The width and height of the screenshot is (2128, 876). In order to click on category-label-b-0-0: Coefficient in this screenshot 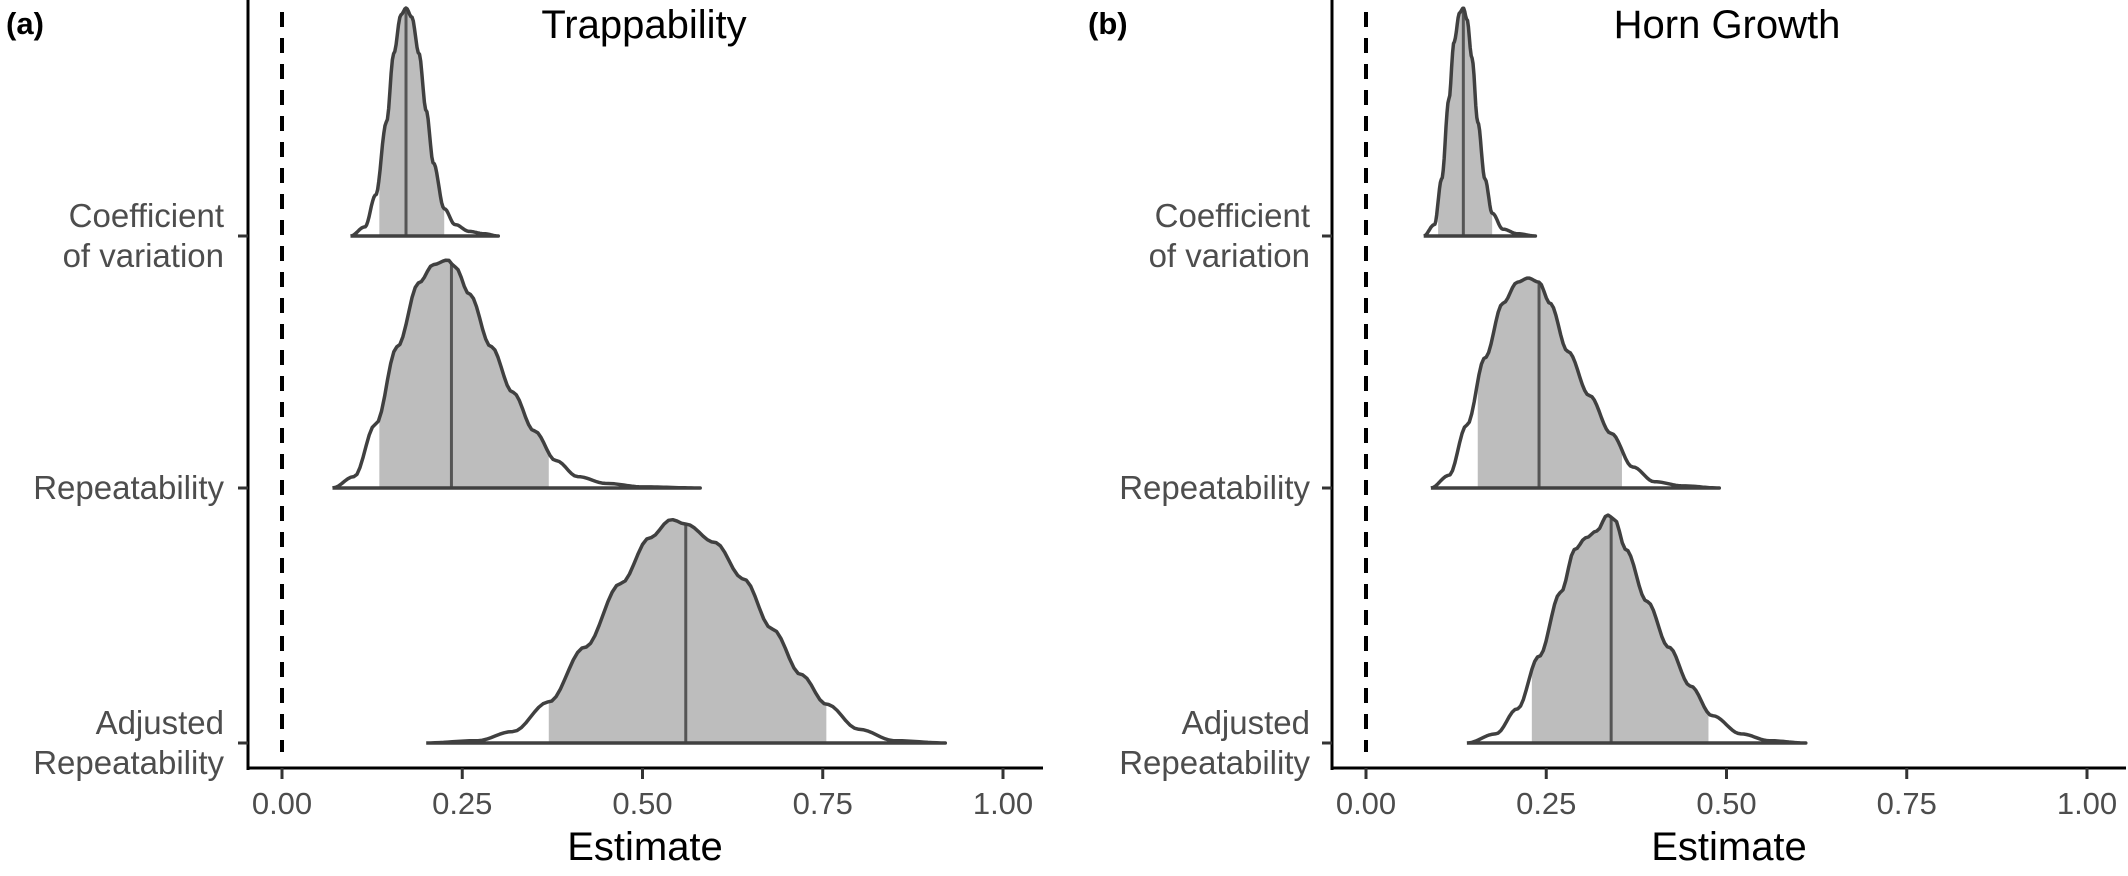, I will do `click(1232, 215)`.